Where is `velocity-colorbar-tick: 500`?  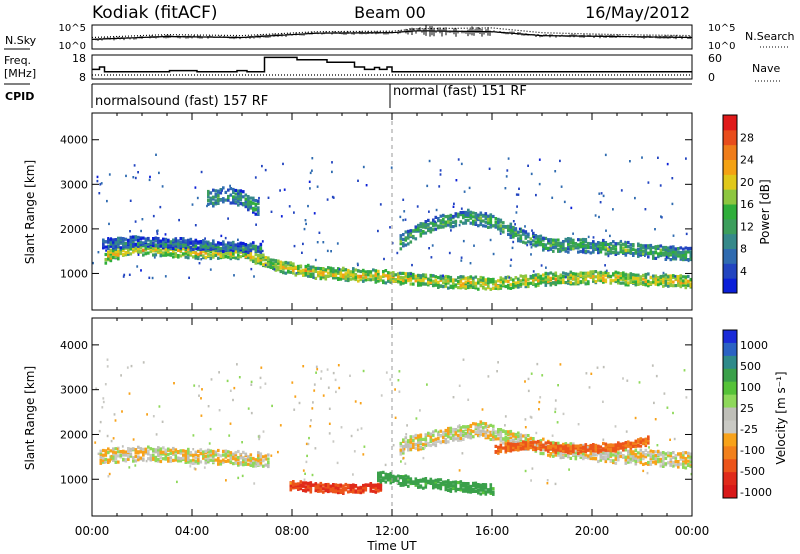
velocity-colorbar-tick: 500 is located at coordinates (750, 366).